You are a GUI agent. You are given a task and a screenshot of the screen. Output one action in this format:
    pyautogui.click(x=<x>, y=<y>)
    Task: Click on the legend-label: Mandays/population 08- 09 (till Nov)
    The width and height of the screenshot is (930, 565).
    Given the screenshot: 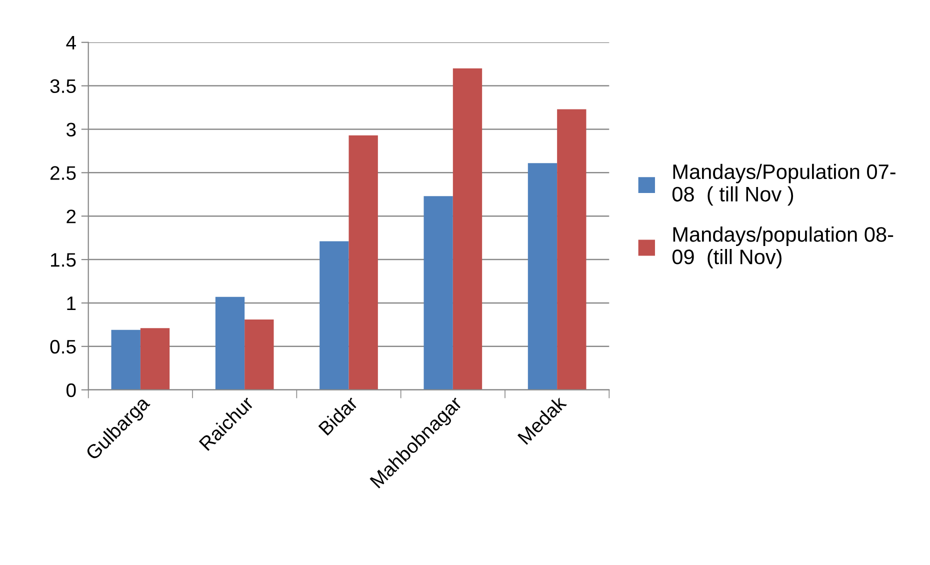 What is the action you would take?
    pyautogui.click(x=783, y=247)
    